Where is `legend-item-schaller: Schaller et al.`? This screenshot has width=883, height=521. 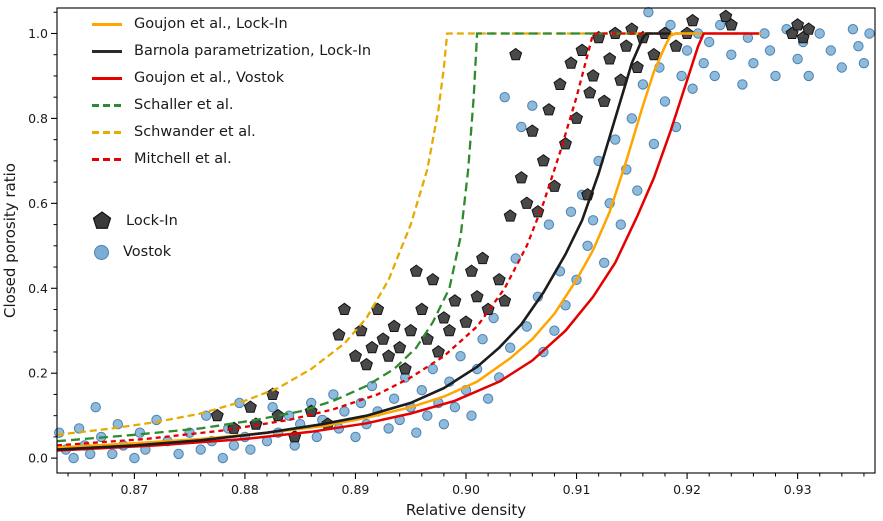 legend-item-schaller: Schaller et al. is located at coordinates (231, 105).